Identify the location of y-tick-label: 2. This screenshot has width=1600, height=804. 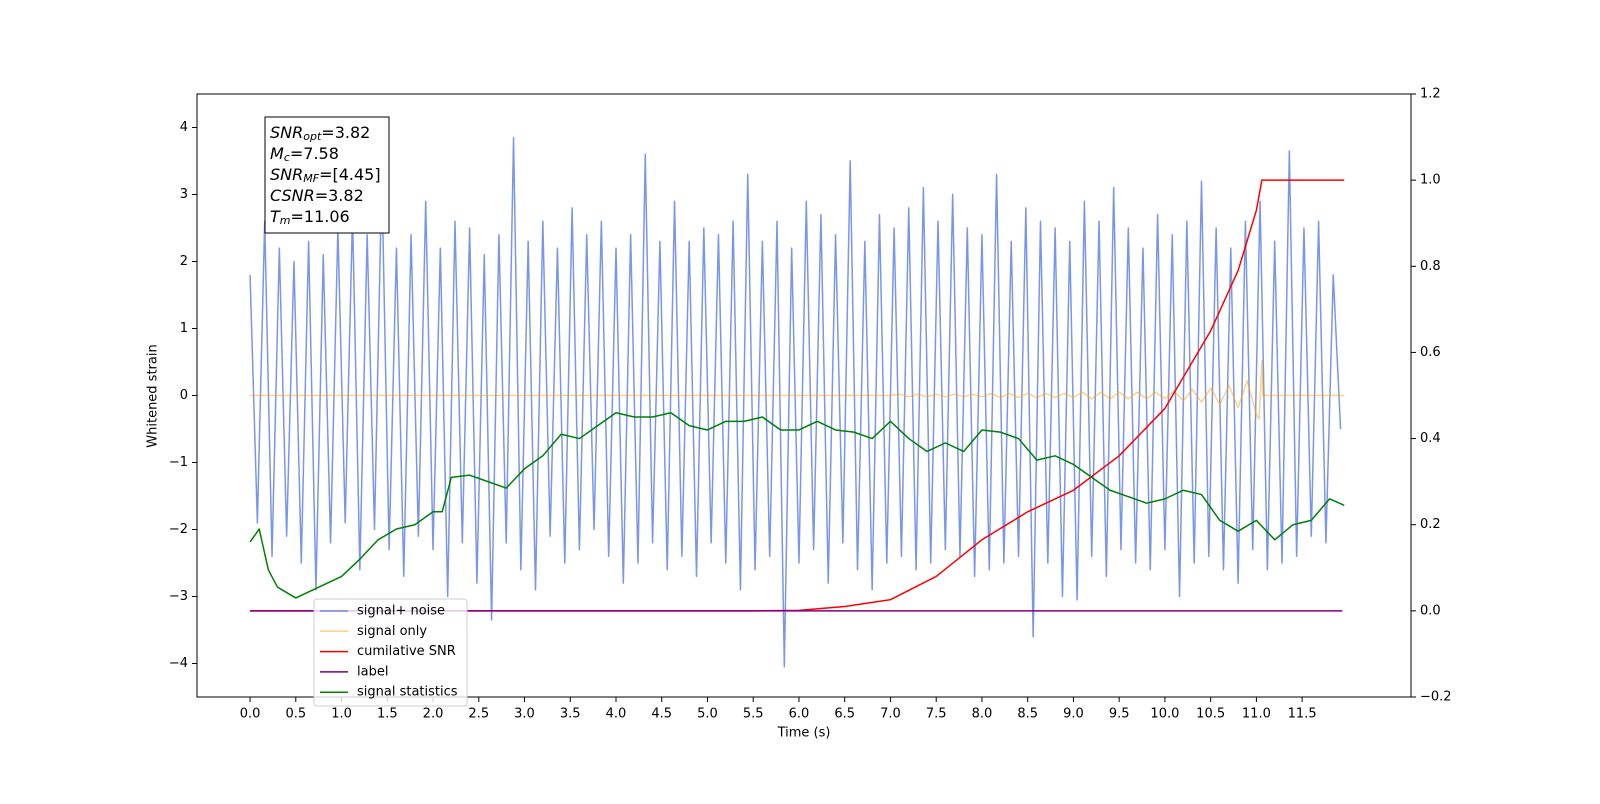
(184, 261).